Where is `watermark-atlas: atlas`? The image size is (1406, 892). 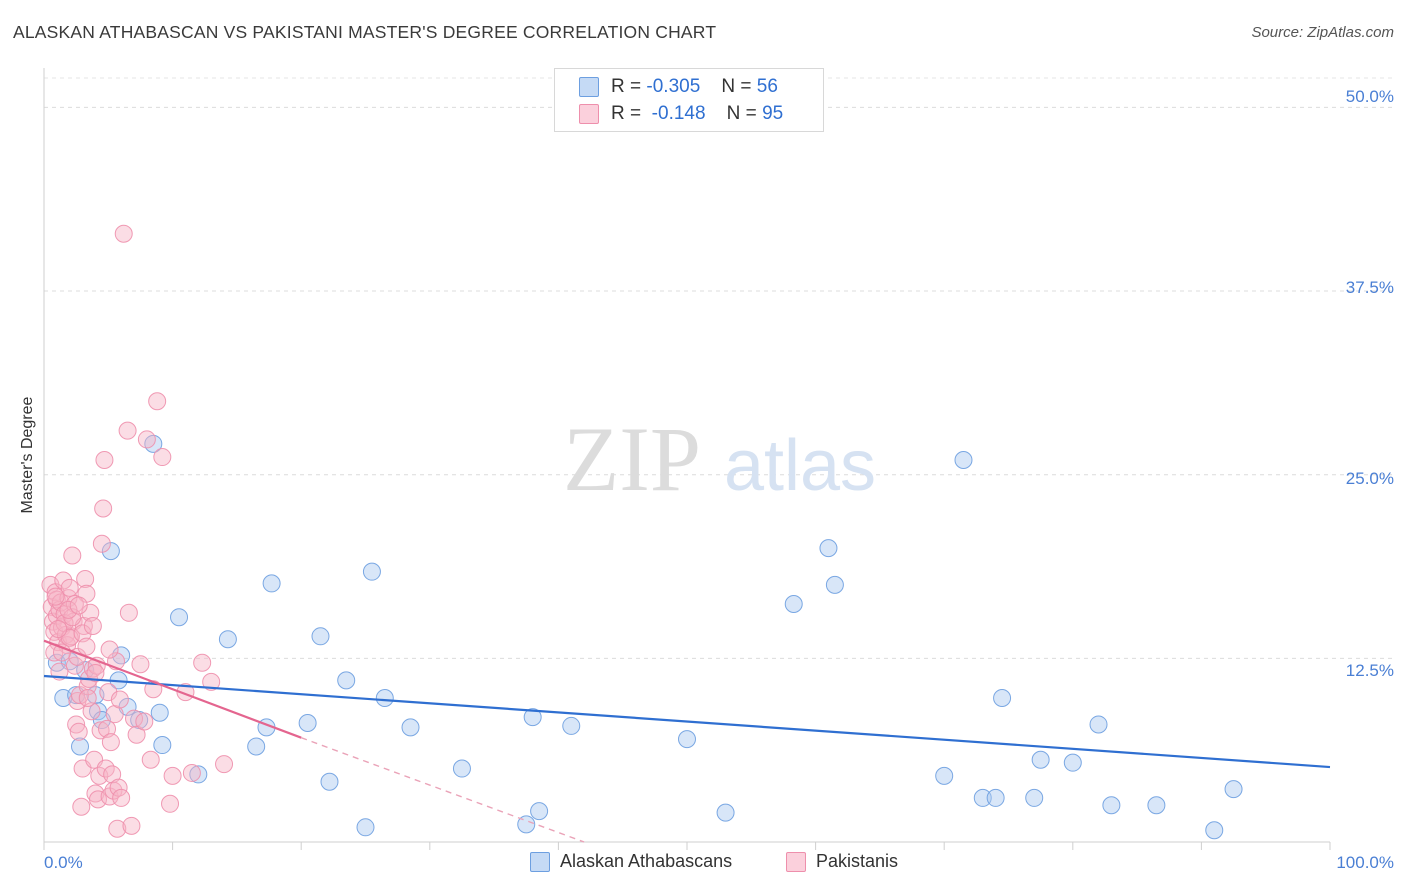
watermark-atlas: atlas is located at coordinates (800, 466).